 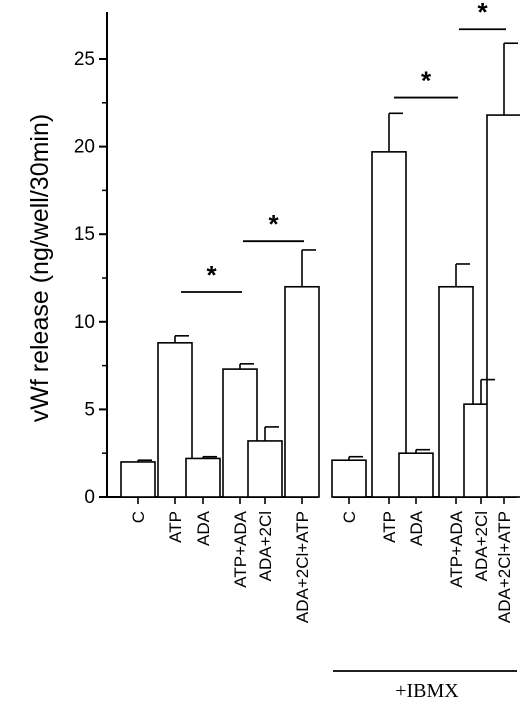 What do you see at coordinates (84, 147) in the screenshot?
I see `y-tick-label: 20` at bounding box center [84, 147].